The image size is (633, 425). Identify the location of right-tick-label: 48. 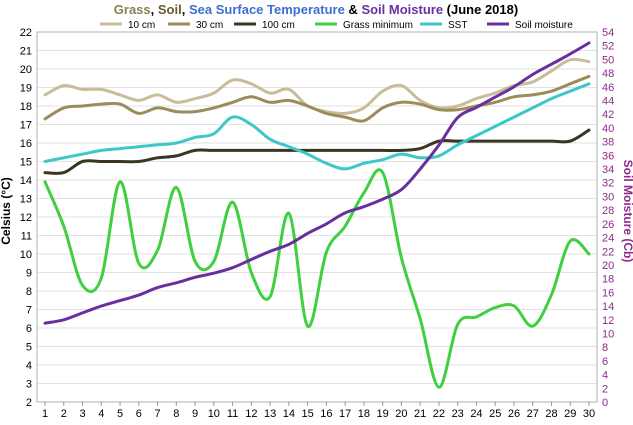
(608, 74).